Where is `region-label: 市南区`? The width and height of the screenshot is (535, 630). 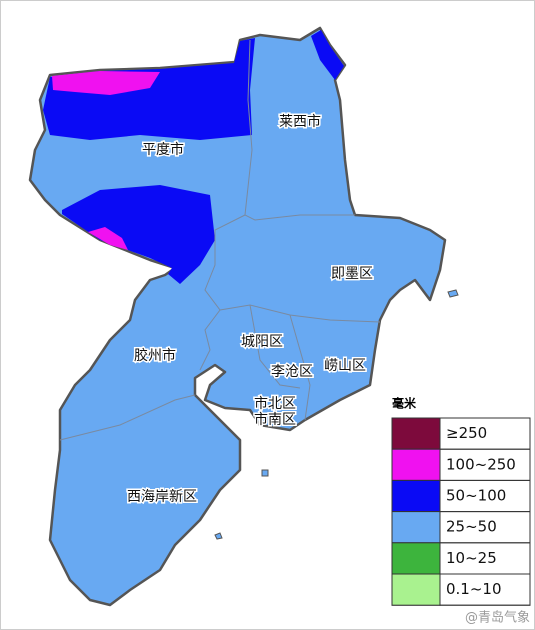 region-label: 市南区 is located at coordinates (275, 419).